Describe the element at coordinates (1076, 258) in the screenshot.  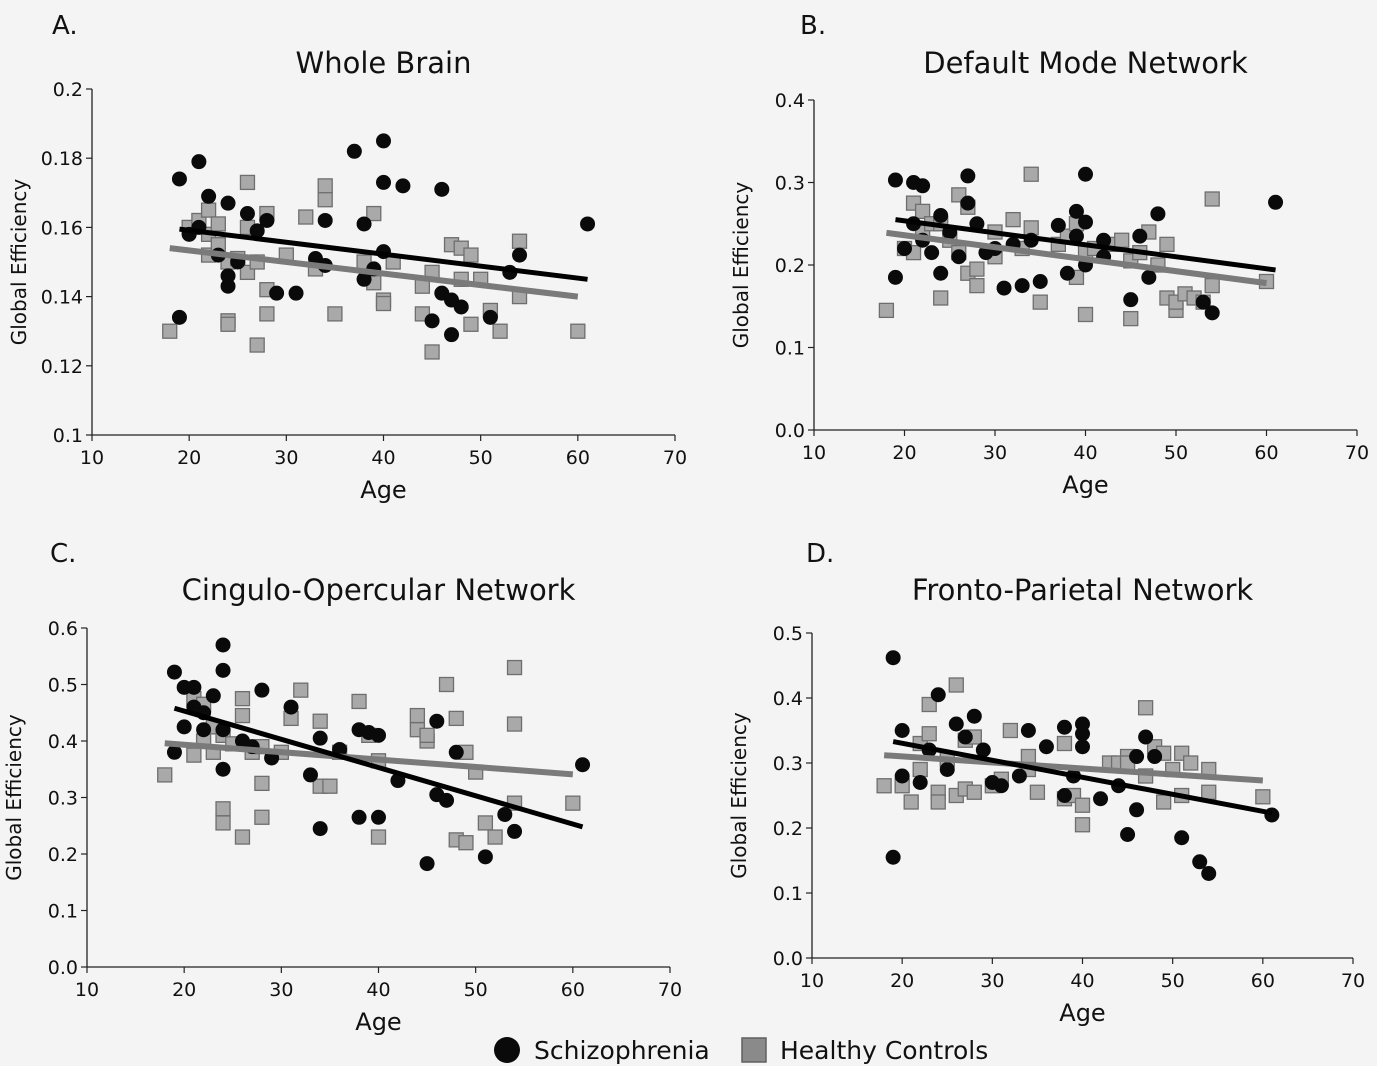
I see `panel-b-control-fit-line` at that location.